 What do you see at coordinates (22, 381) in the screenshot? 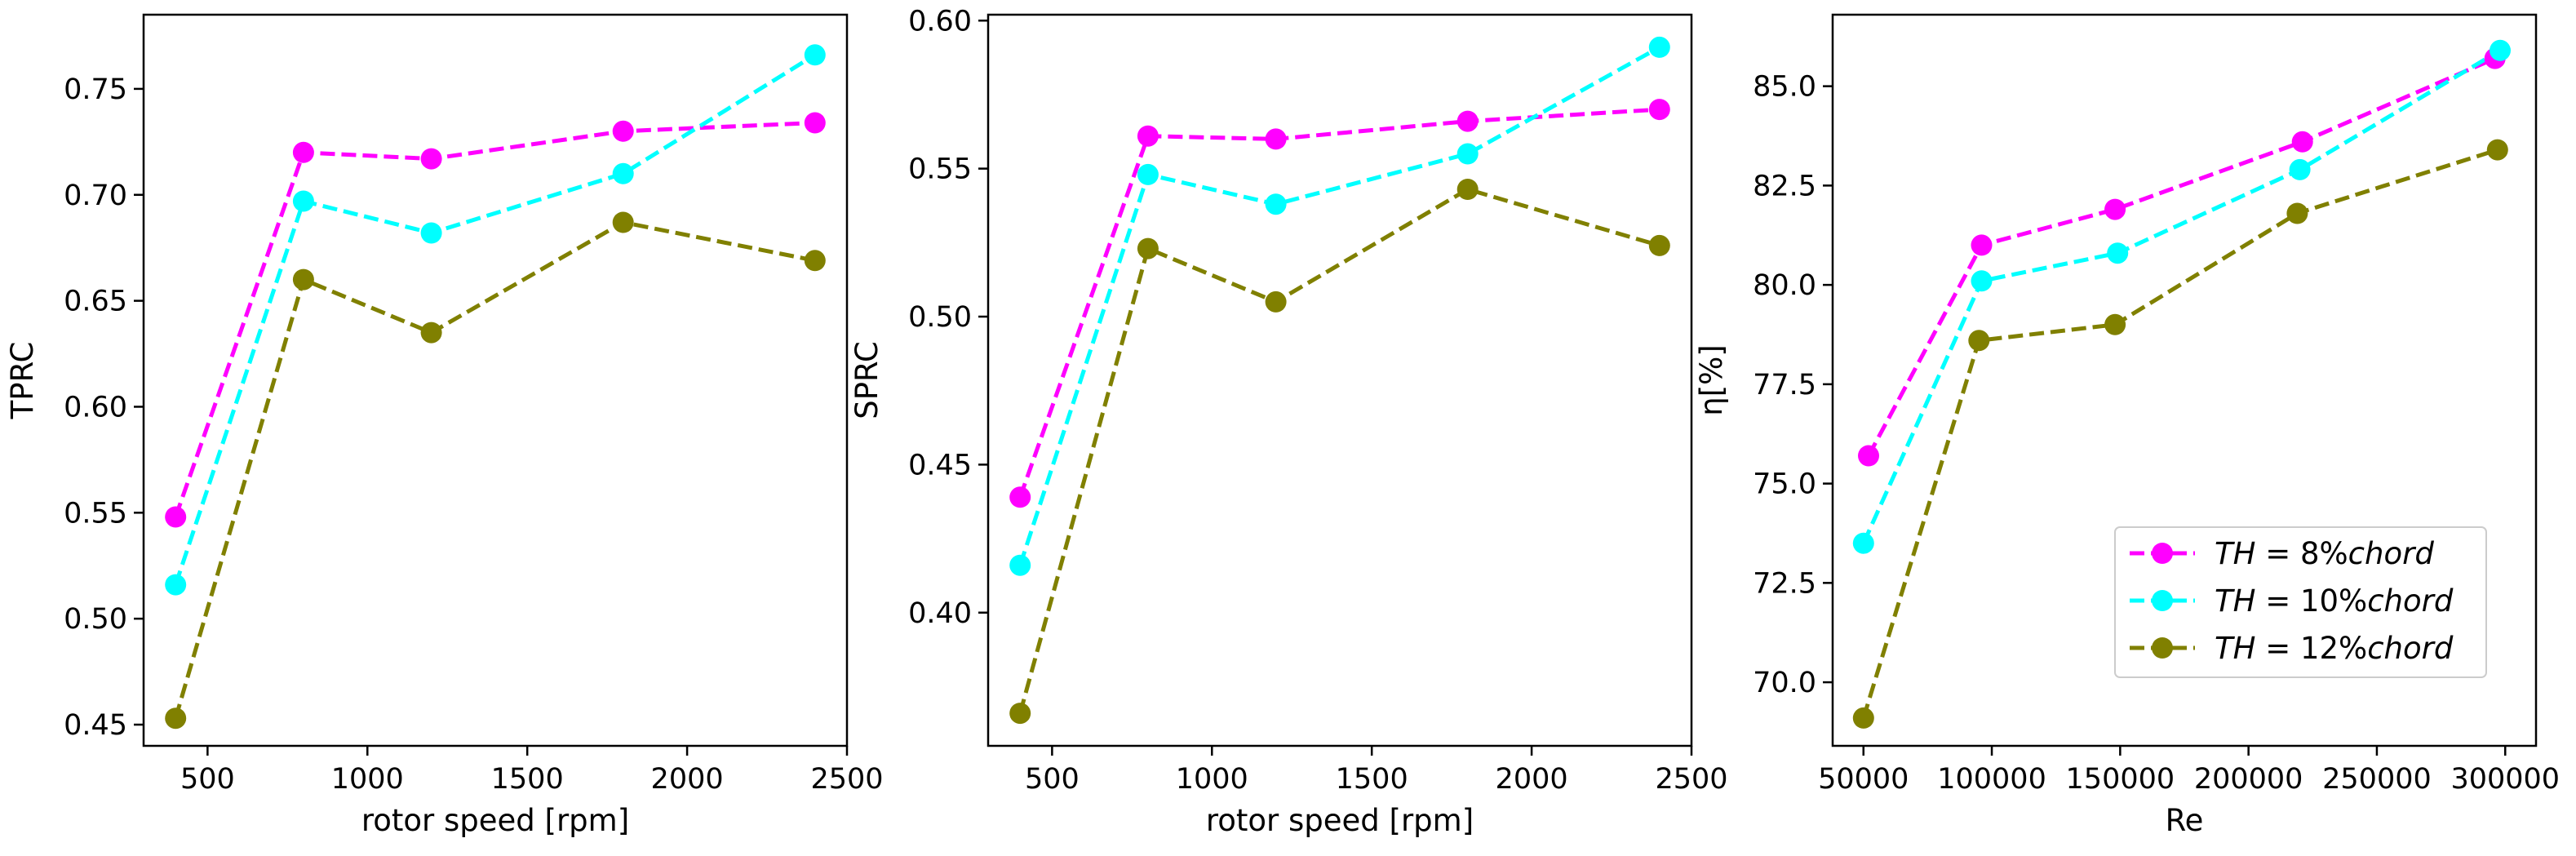
I see `y-axis-label: TPRC` at bounding box center [22, 381].